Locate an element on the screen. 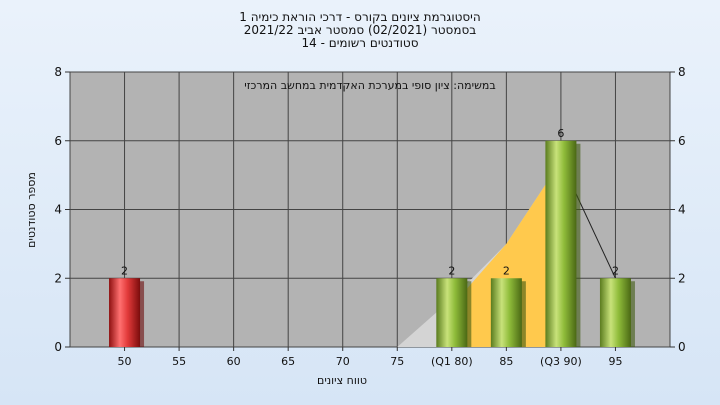  y-axis-right: 0 2 4 6 8 is located at coordinates (678, 209).